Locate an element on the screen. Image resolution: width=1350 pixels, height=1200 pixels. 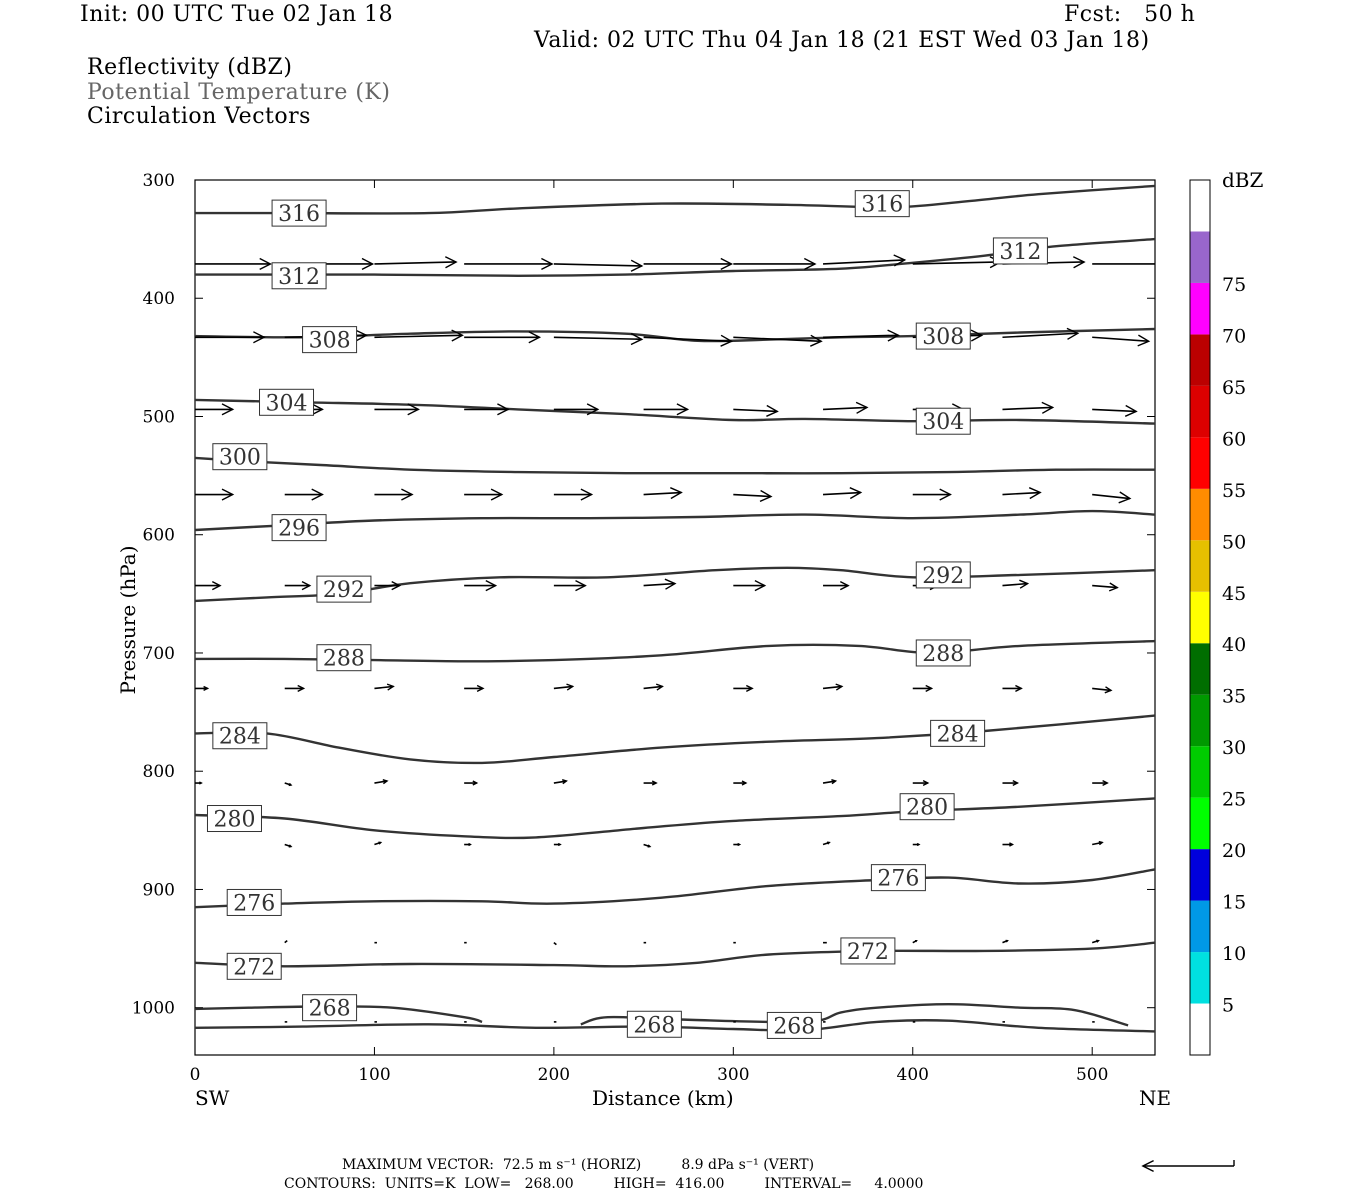
x-right-label: NE is located at coordinates (1155, 1098).